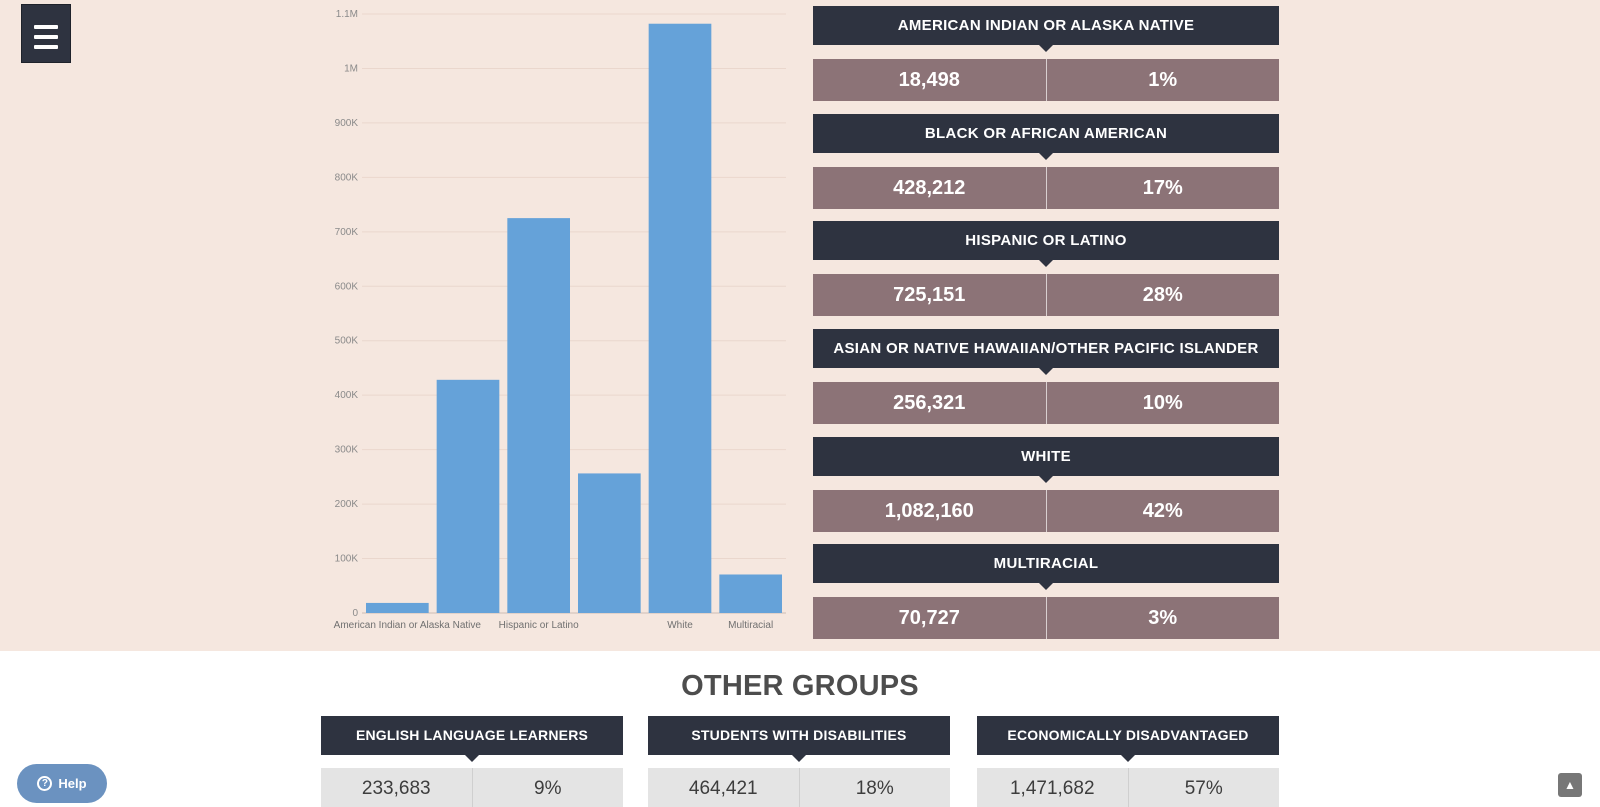  I want to click on group-count: 233,683, so click(396, 788).